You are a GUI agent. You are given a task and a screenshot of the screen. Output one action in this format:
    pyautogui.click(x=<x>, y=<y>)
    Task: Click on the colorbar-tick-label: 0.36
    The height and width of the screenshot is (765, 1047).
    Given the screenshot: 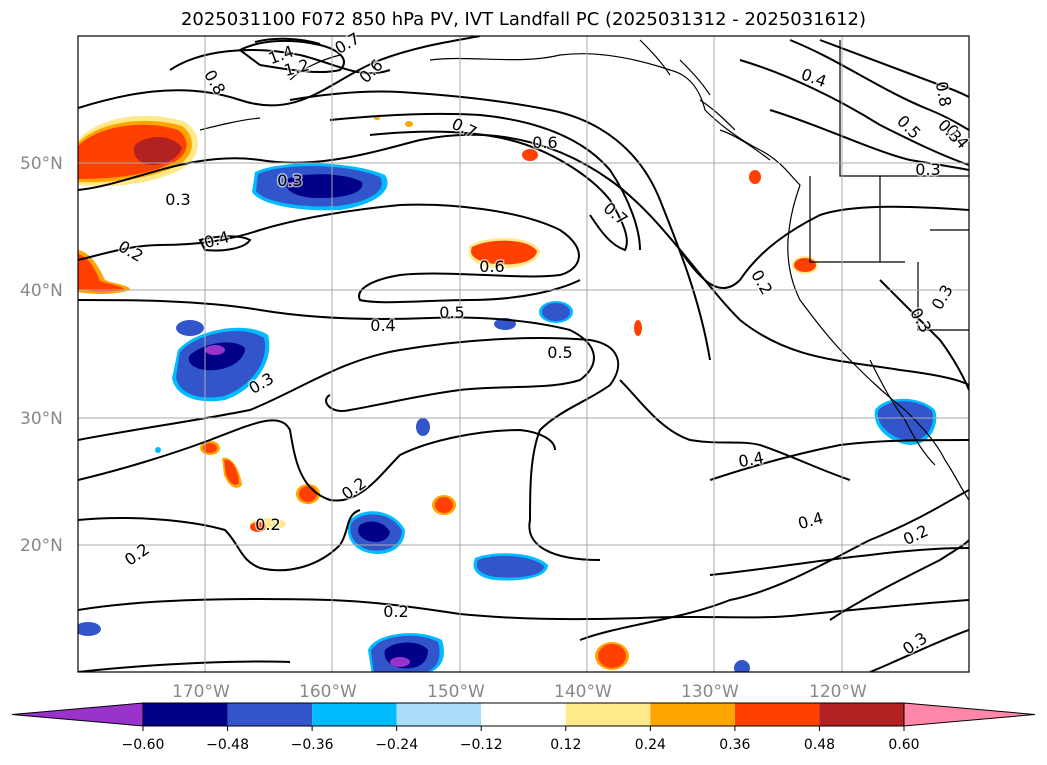 What is the action you would take?
    pyautogui.click(x=734, y=745)
    